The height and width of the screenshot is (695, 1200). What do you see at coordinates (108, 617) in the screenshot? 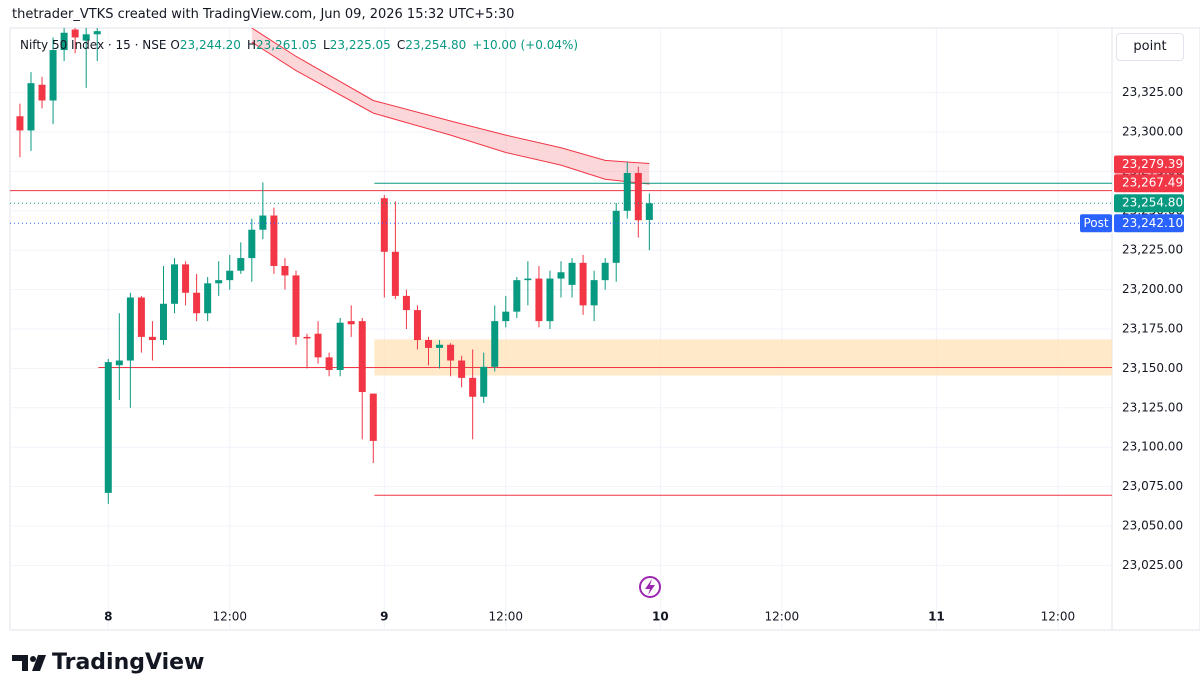
I see `x-tick-label: 8` at bounding box center [108, 617].